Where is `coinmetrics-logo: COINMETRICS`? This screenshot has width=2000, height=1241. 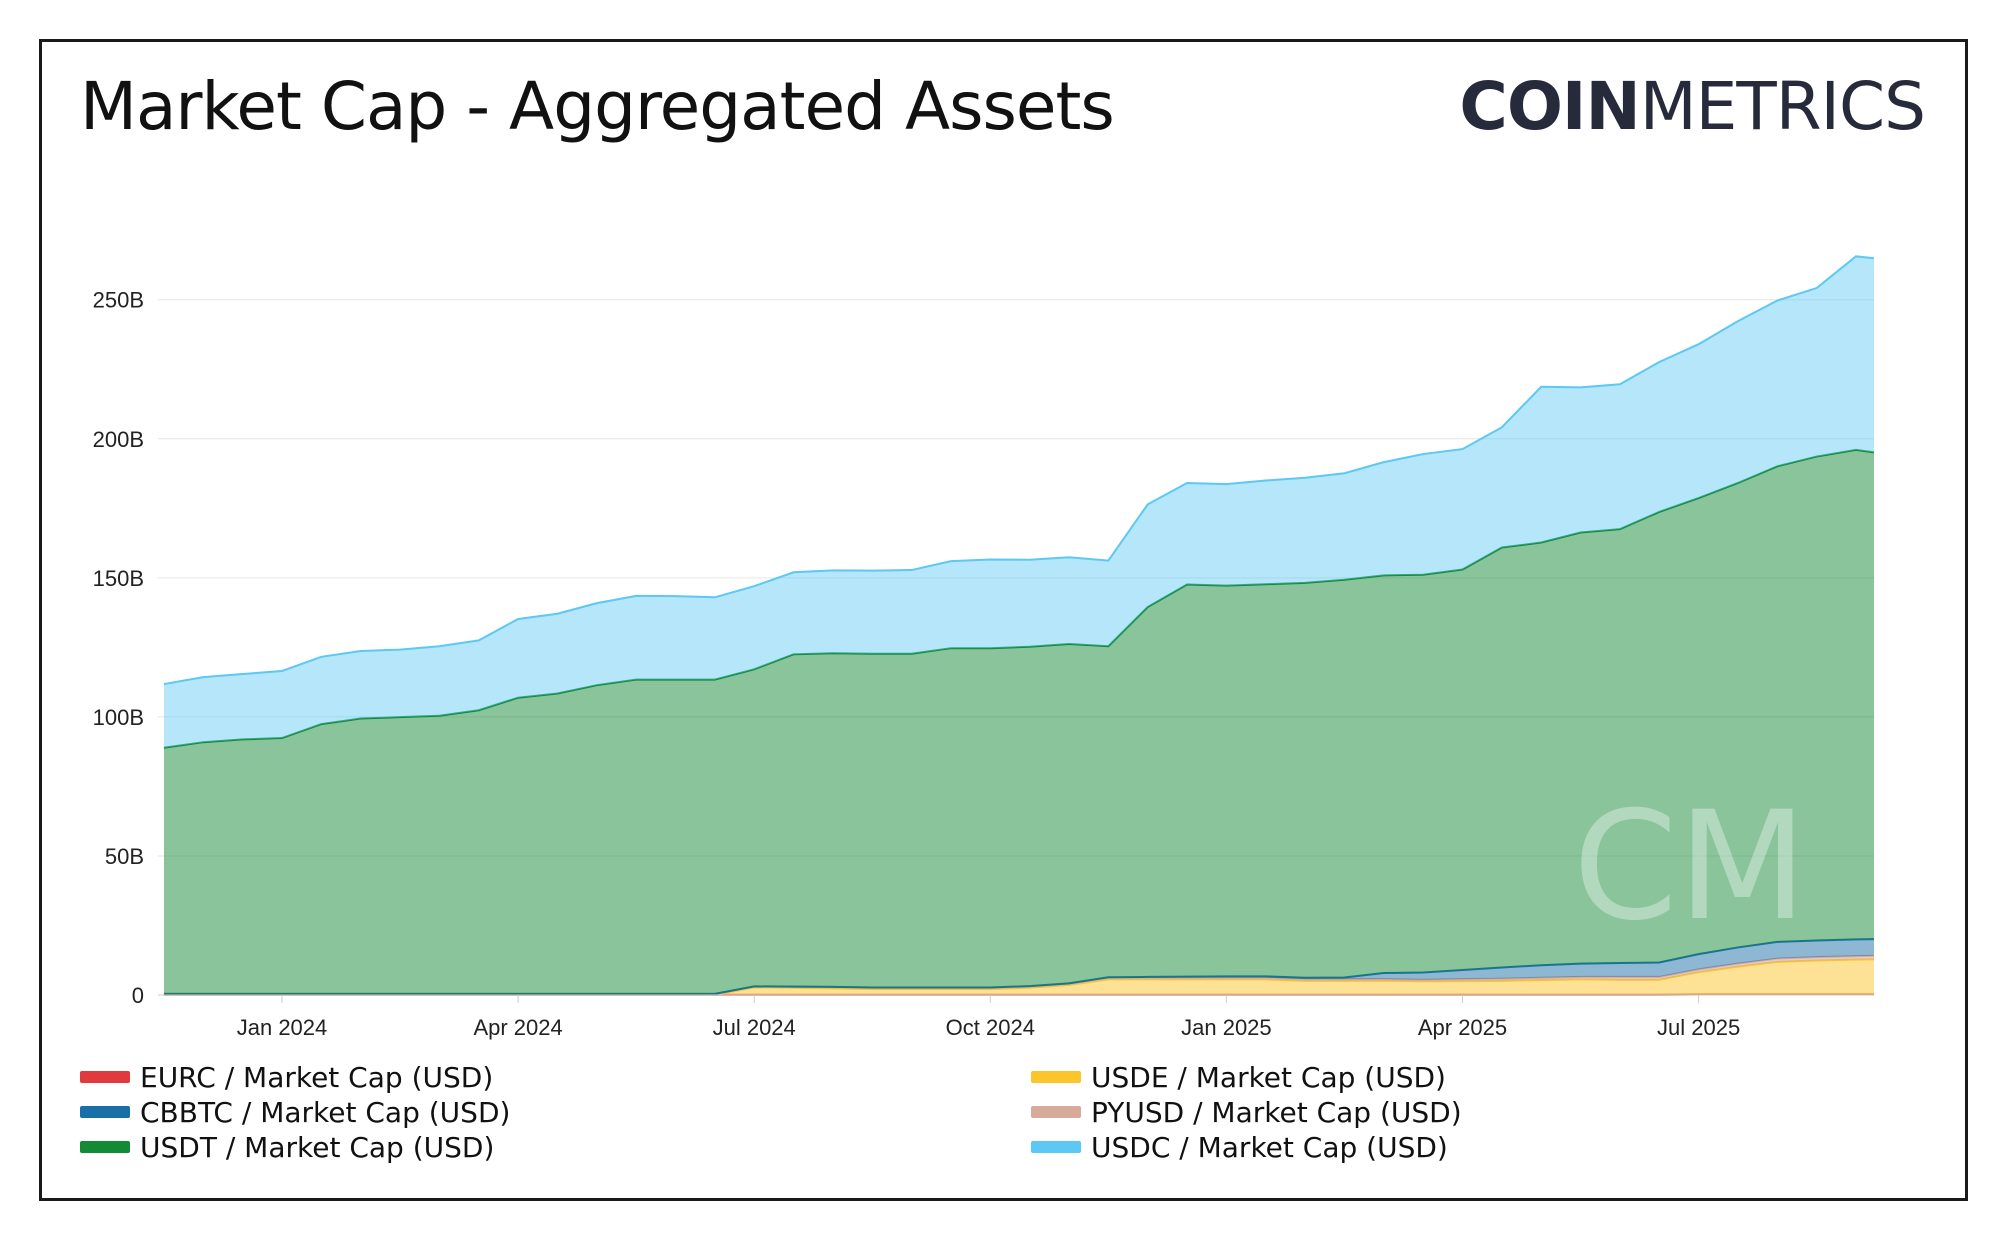 coinmetrics-logo: COINMETRICS is located at coordinates (1692, 106).